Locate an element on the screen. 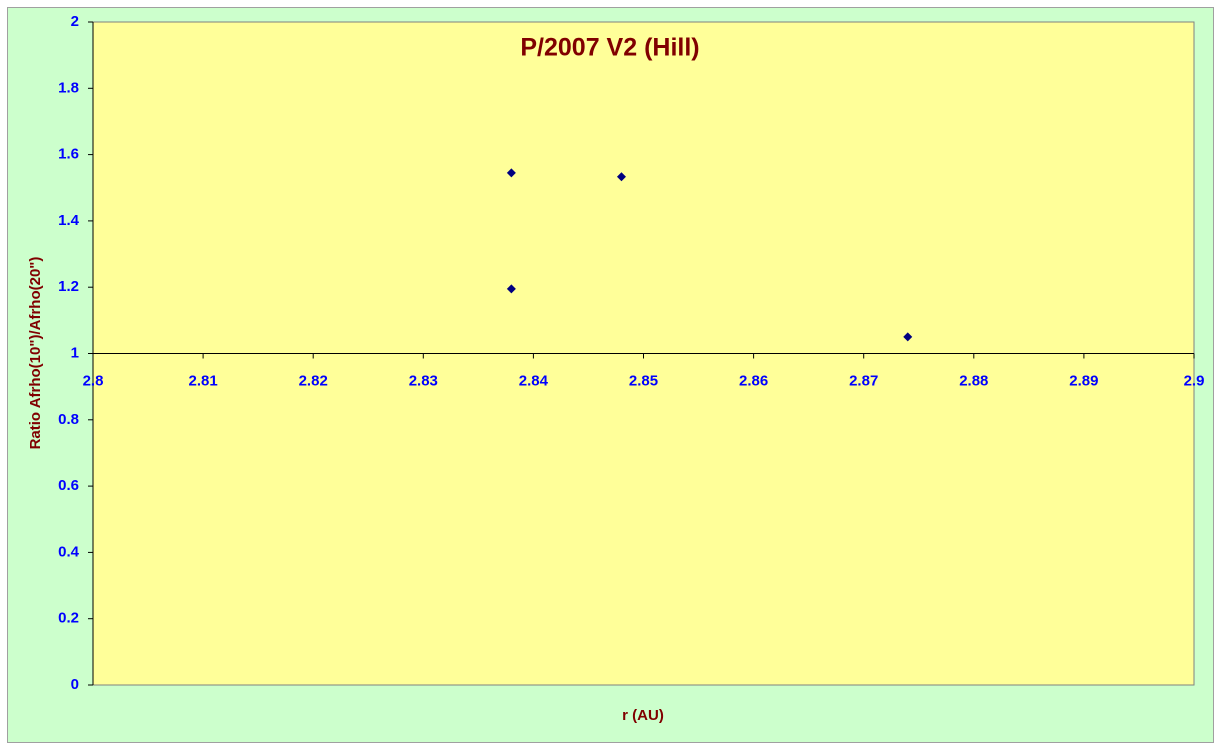 The image size is (1221, 750). y-tick-label: 1.8 is located at coordinates (68, 87).